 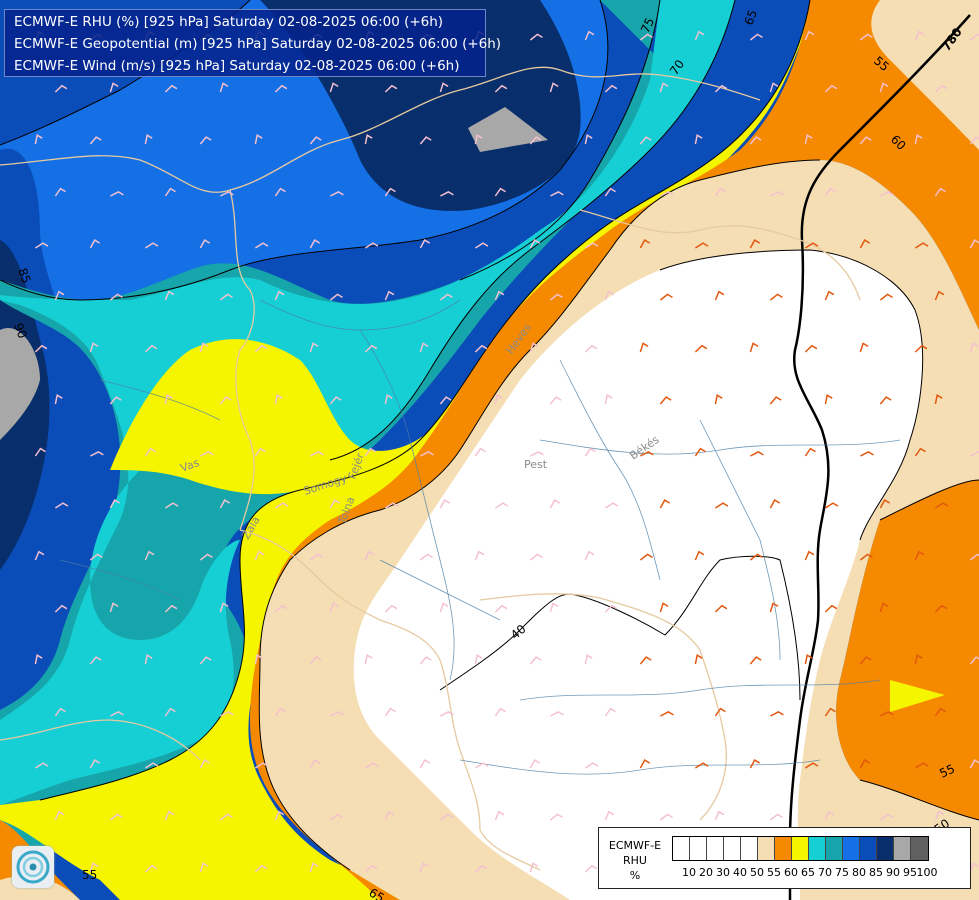 What do you see at coordinates (190, 465) in the screenshot?
I see `region-label-vas: Vas` at bounding box center [190, 465].